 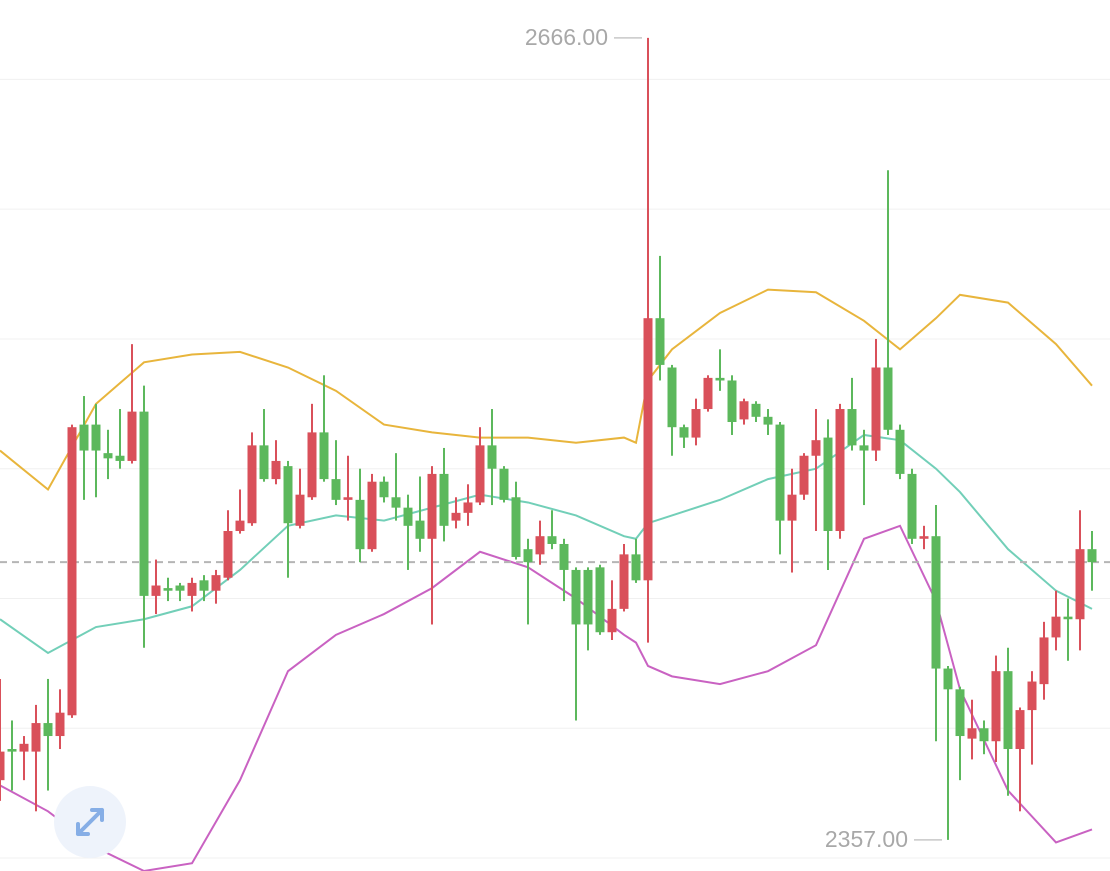 What do you see at coordinates (866, 839) in the screenshot?
I see `marker-label: 2357.00` at bounding box center [866, 839].